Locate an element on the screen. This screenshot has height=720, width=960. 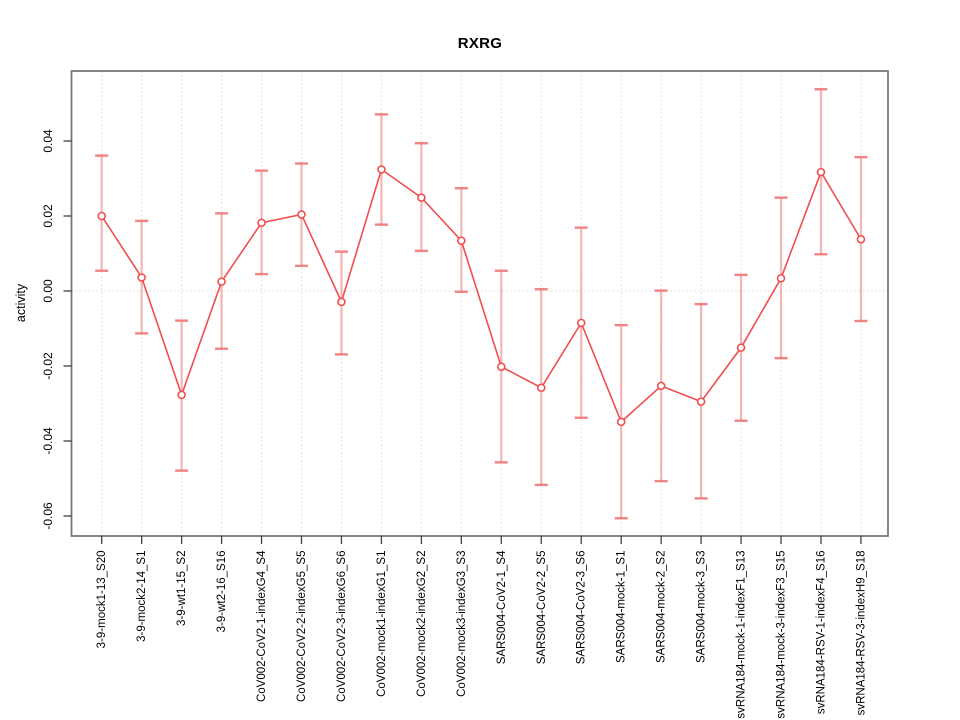
x-tick-label: SARS004-CoV2-2_S5 is located at coordinates (542, 608).